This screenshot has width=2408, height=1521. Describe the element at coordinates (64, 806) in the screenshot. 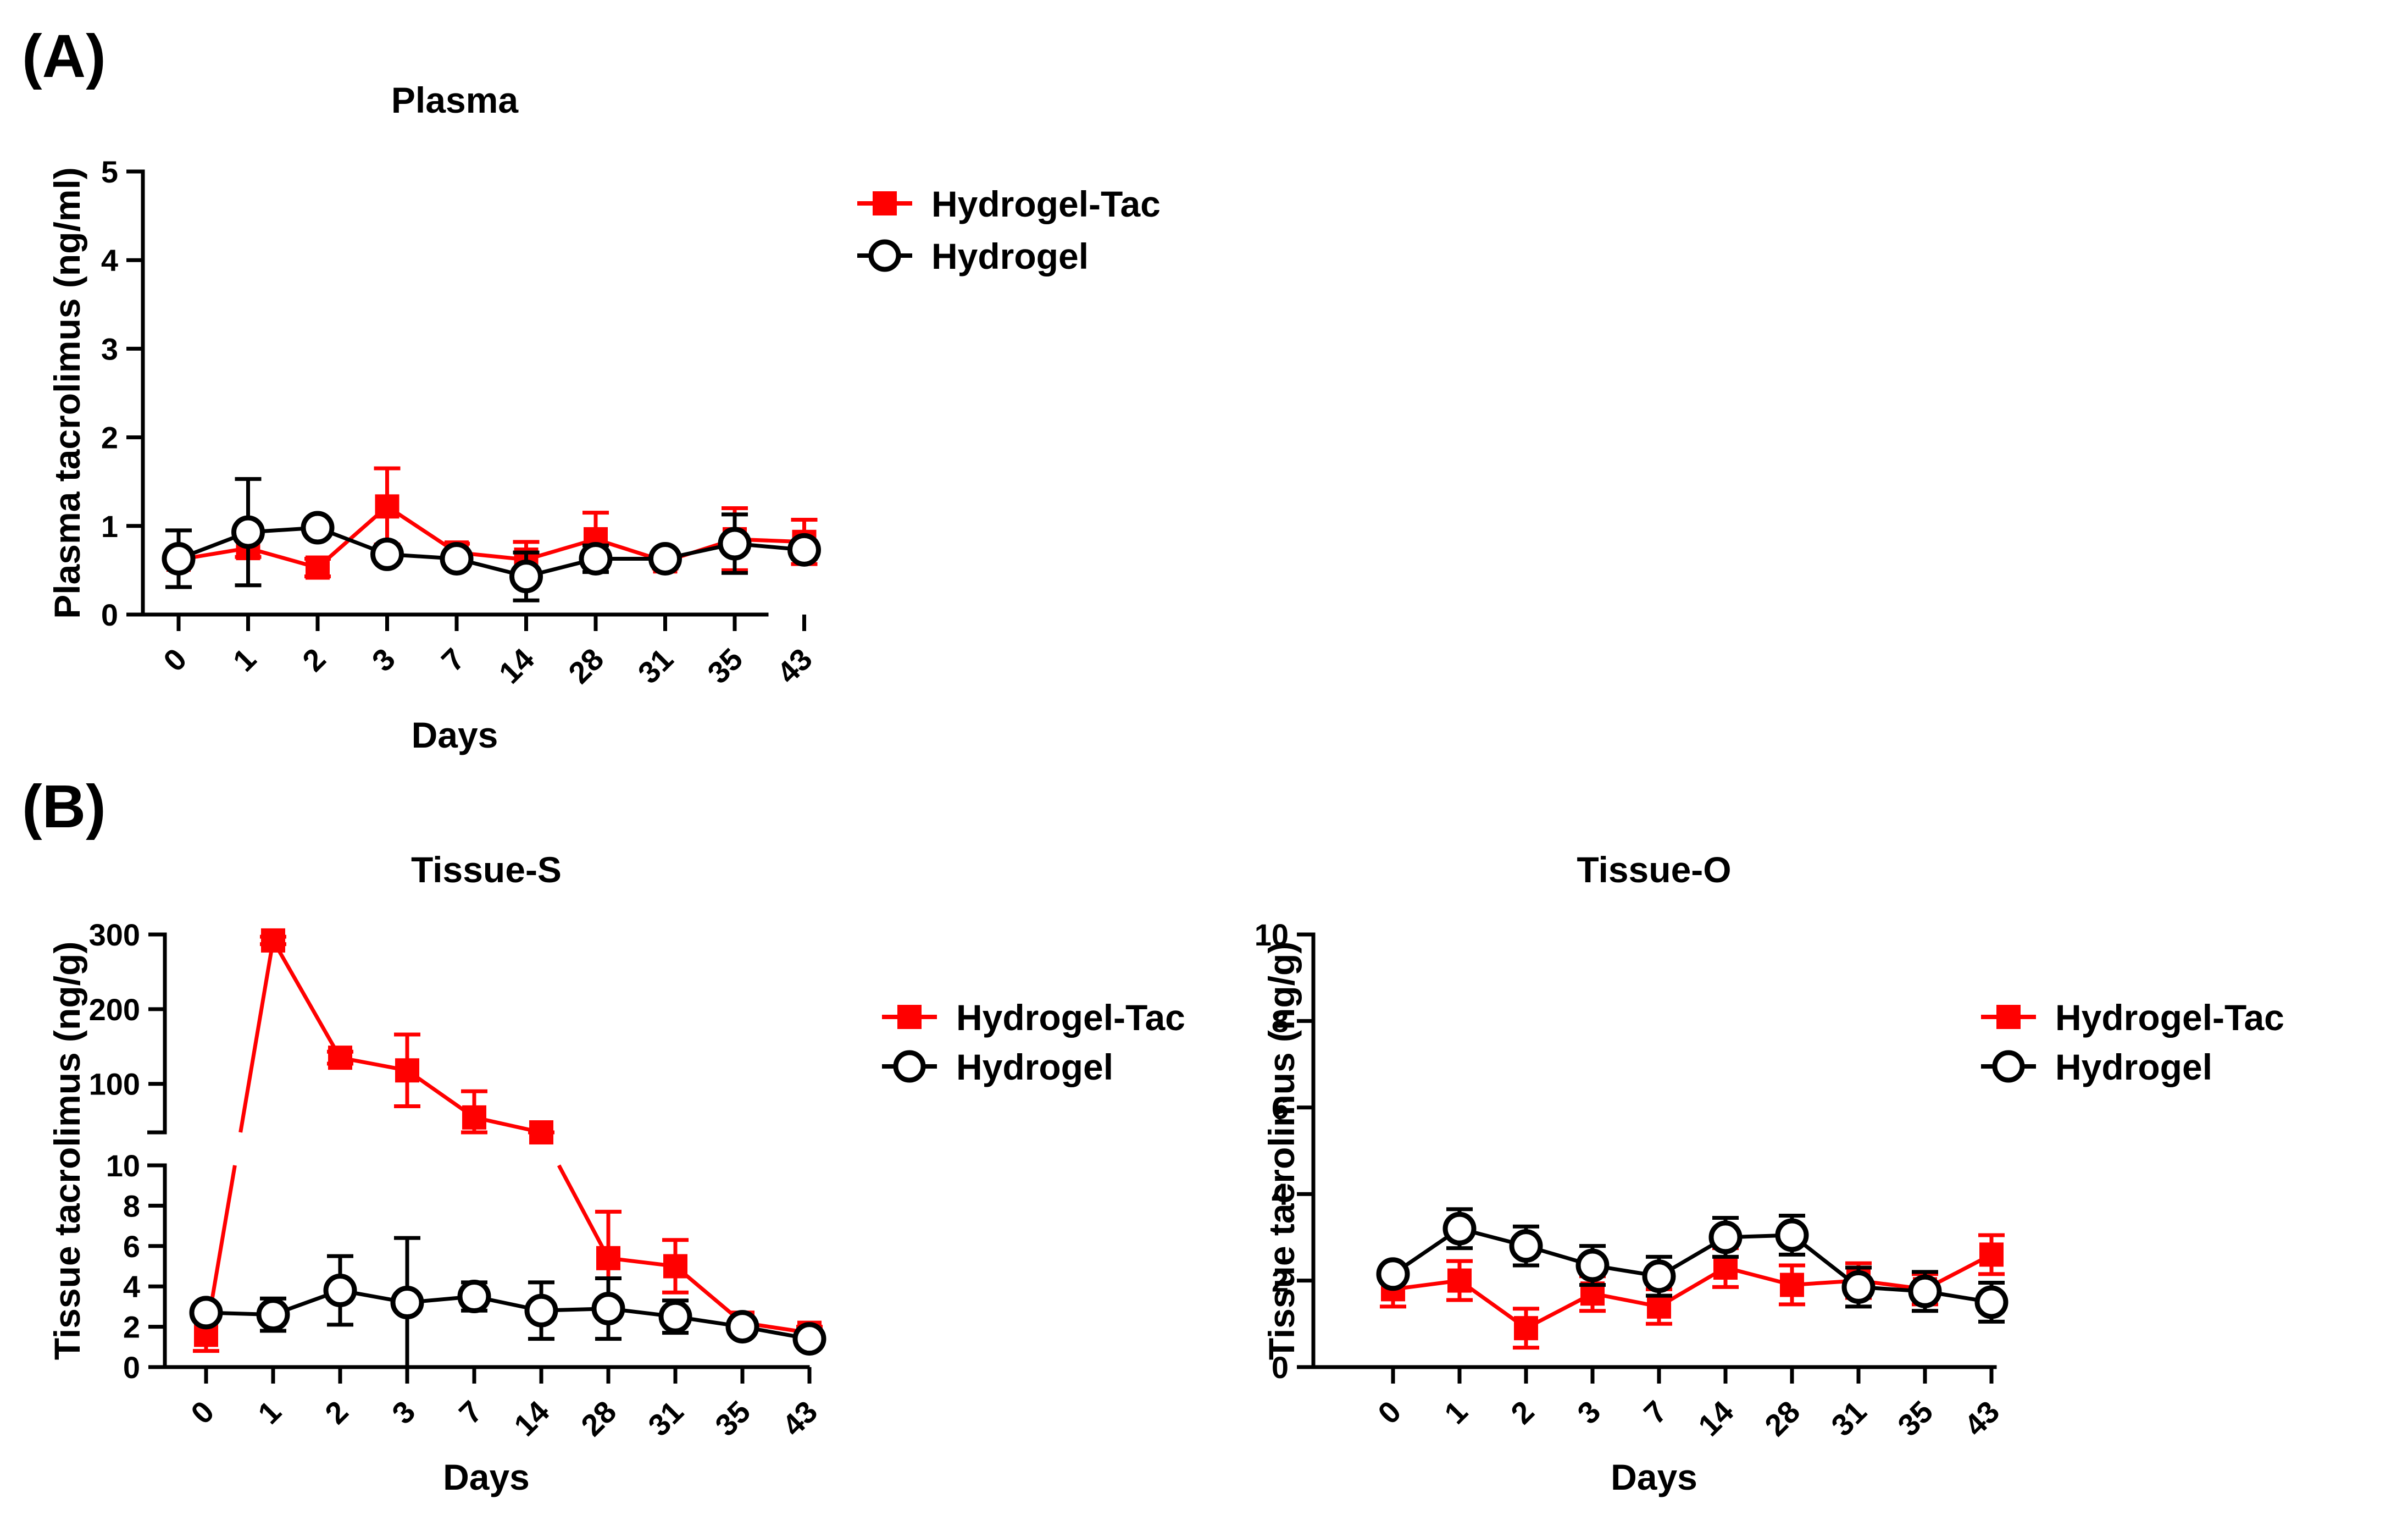

I see `panel-label-b: (B)` at that location.